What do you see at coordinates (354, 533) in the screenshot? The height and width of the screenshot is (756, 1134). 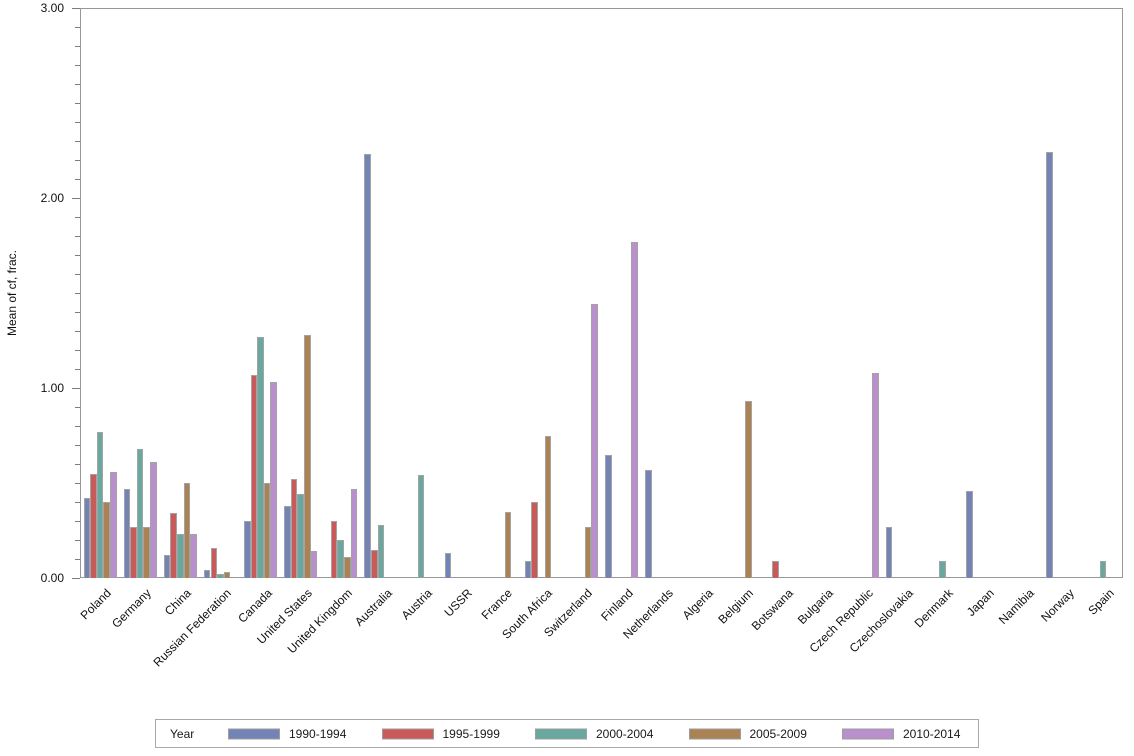 I see `bar-united-kingdom-2010-2014` at bounding box center [354, 533].